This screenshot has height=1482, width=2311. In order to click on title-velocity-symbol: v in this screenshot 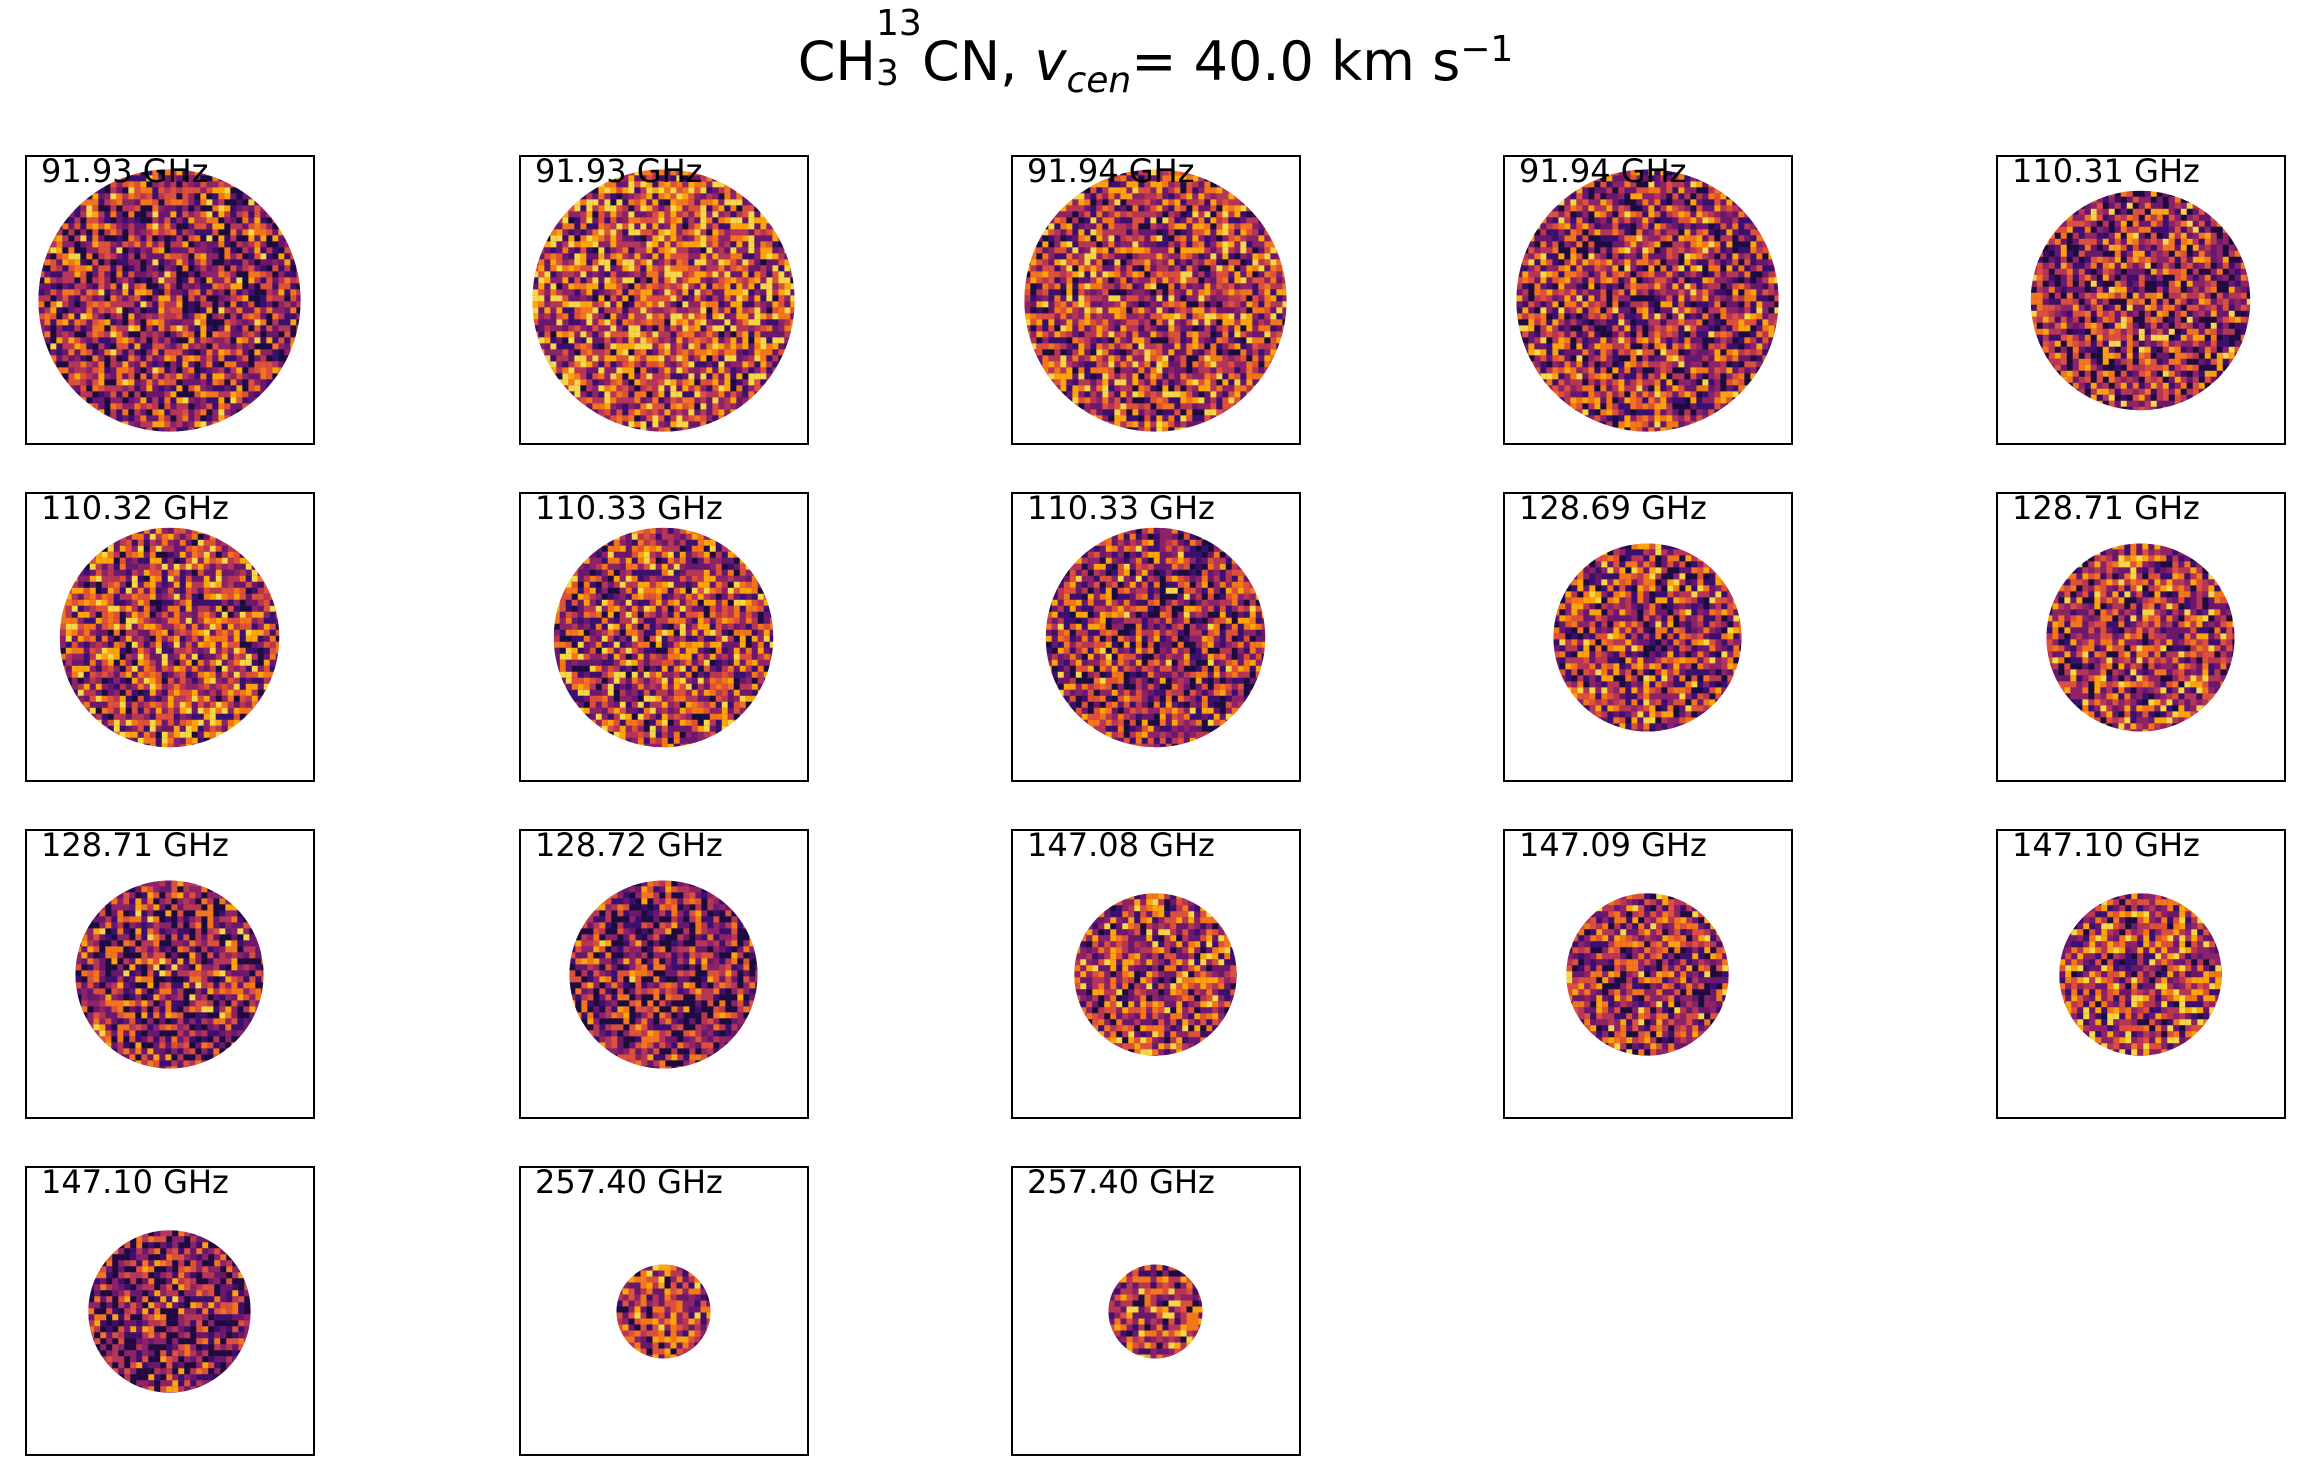, I will do `click(1050, 61)`.